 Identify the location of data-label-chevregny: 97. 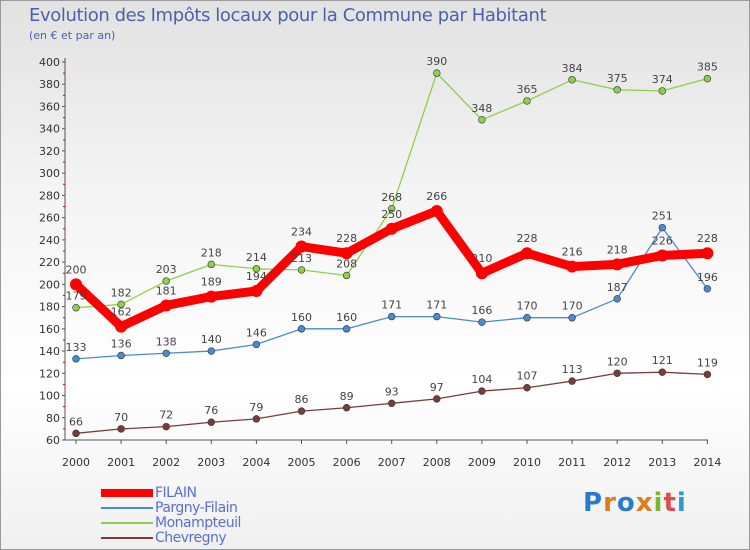
(437, 387).